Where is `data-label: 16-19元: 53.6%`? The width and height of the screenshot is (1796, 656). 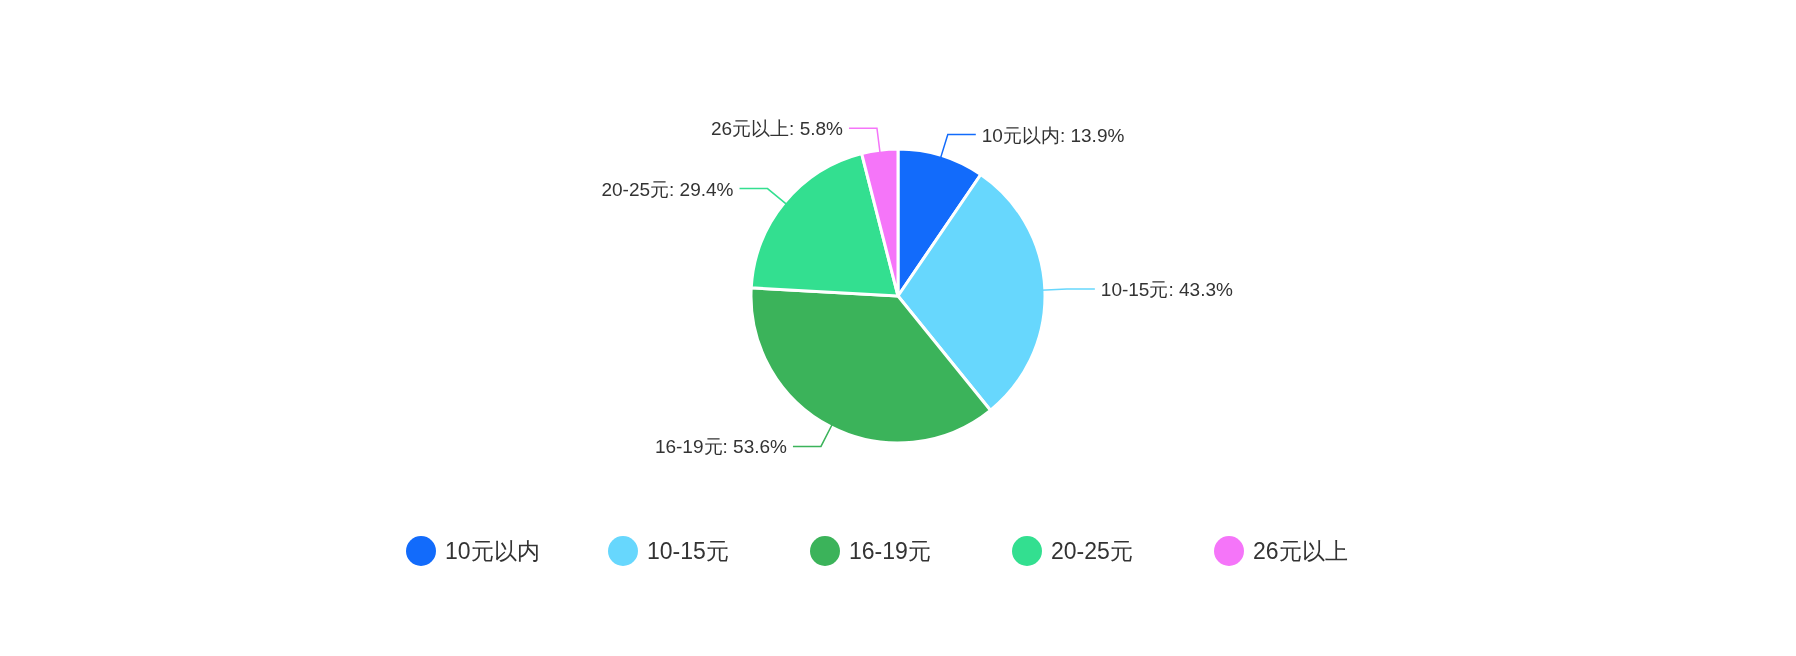 data-label: 16-19元: 53.6% is located at coordinates (721, 447).